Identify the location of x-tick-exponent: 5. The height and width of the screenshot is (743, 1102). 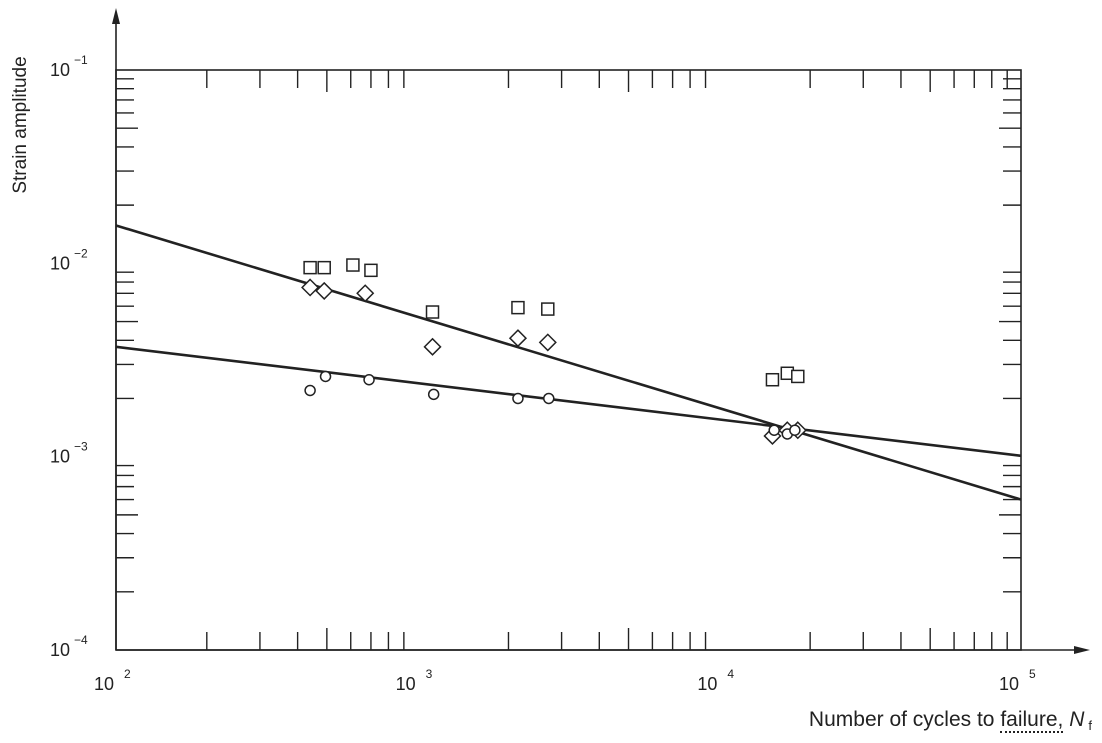
(1032, 674).